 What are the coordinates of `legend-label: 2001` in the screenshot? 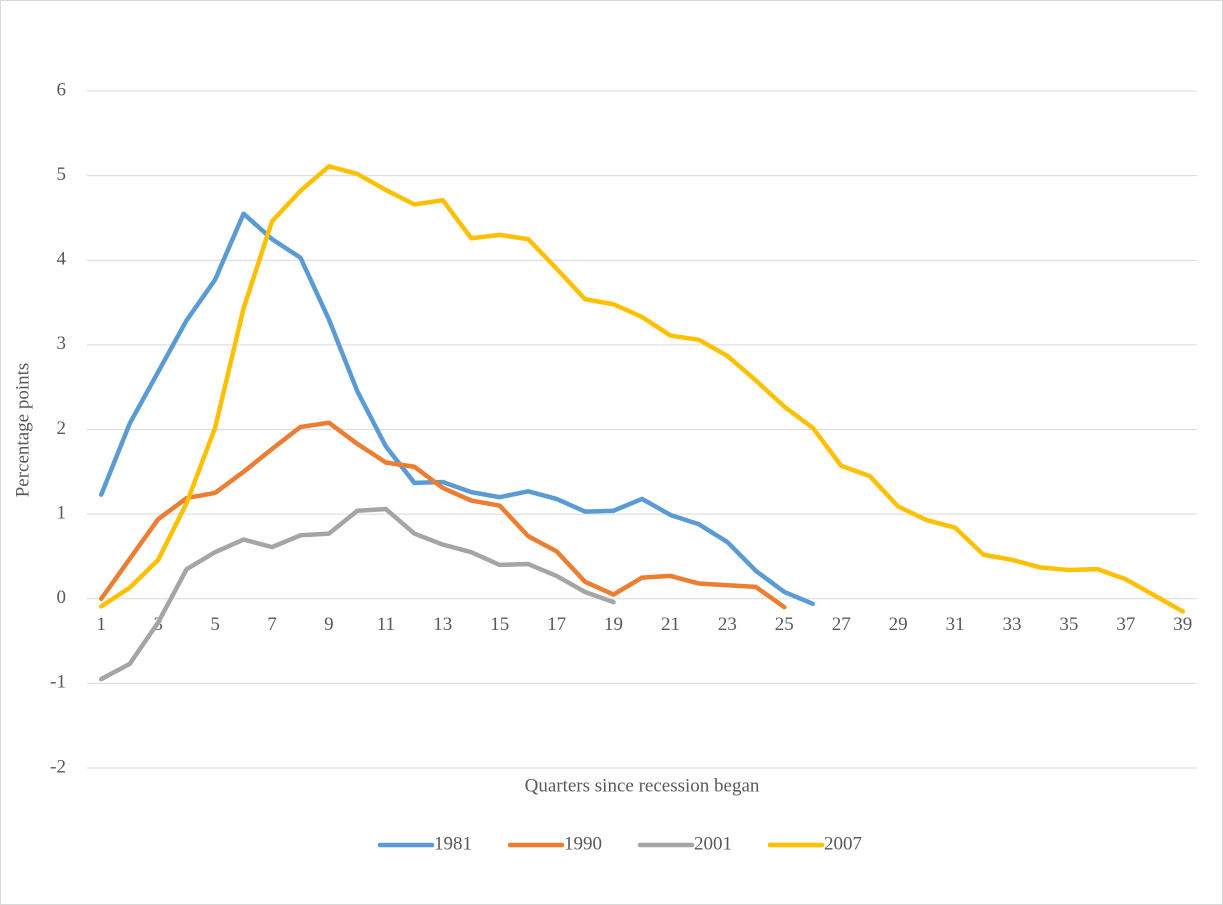 It's located at (713, 843).